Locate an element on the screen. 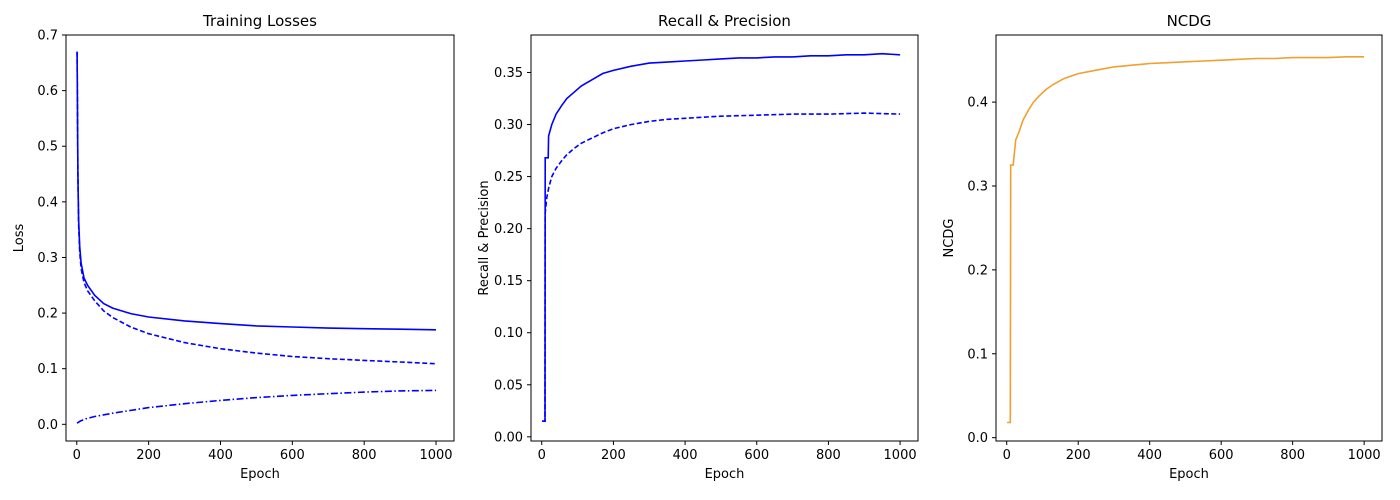  y-axis-label: NCDG is located at coordinates (949, 238).